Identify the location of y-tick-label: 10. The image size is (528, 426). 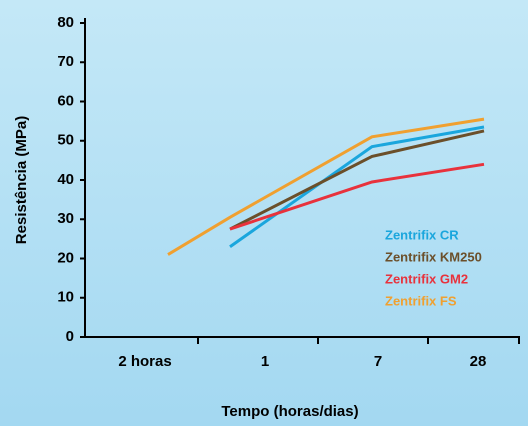
(65, 297).